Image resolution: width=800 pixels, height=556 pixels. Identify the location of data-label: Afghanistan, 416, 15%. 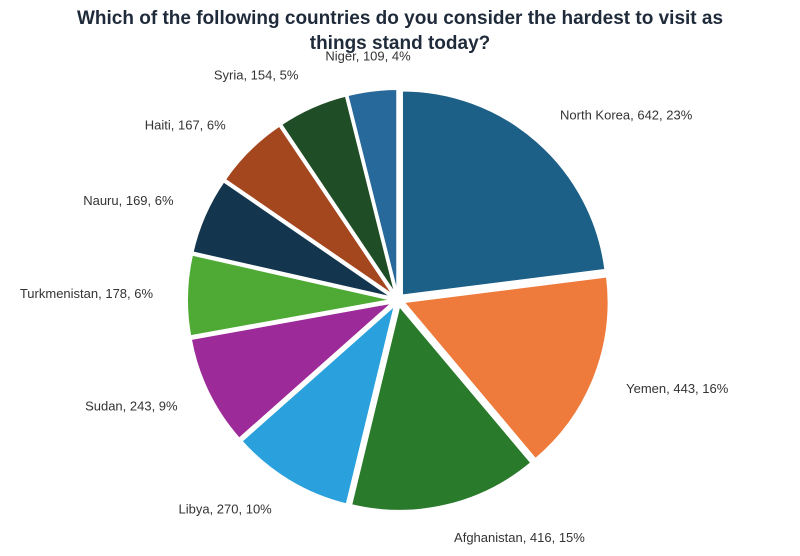
(519, 537).